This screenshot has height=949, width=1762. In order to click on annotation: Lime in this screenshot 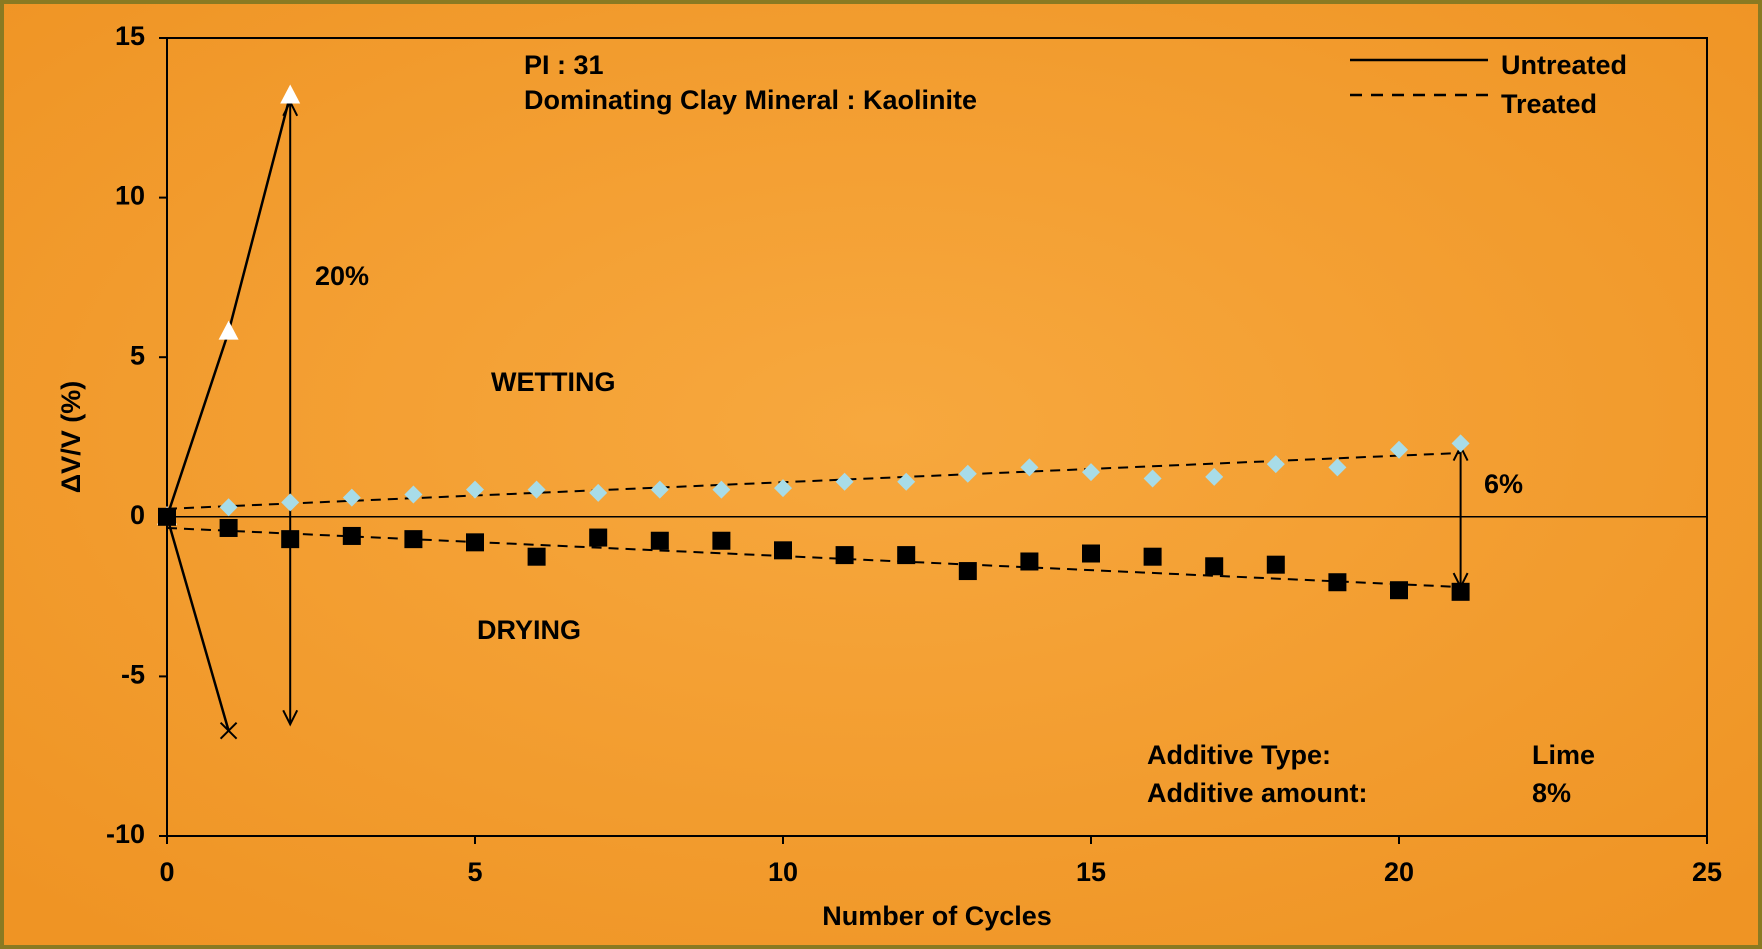, I will do `click(1563, 755)`.